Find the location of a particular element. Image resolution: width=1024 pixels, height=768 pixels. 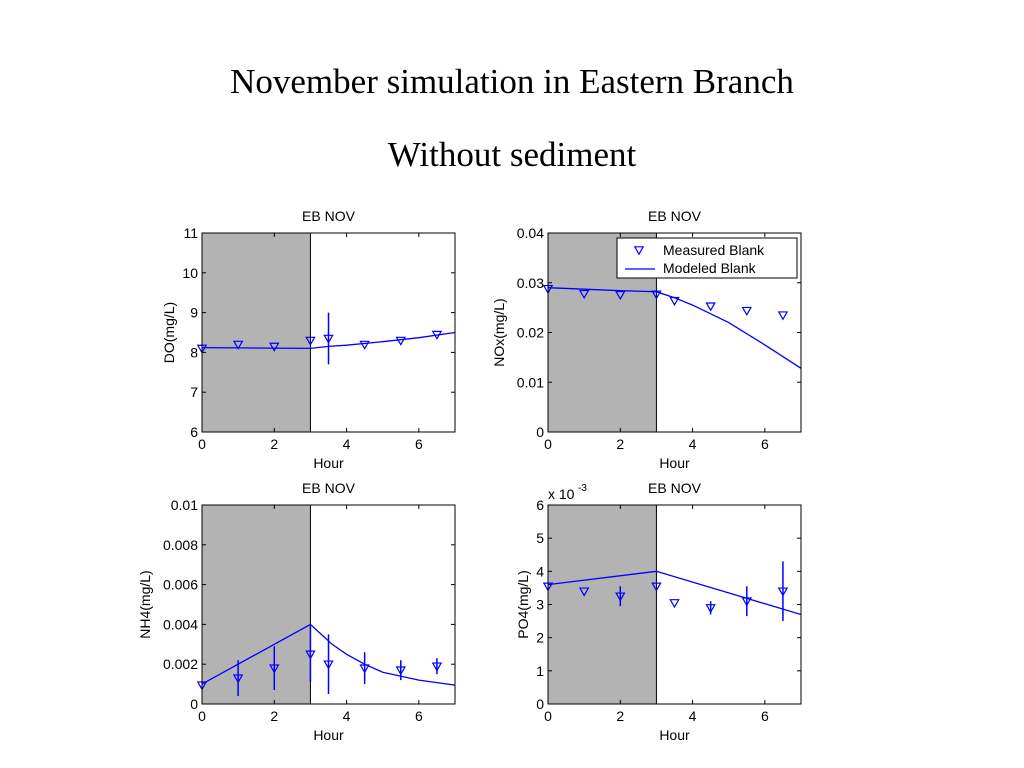

y-tick-label: 0.02 is located at coordinates (530, 333).